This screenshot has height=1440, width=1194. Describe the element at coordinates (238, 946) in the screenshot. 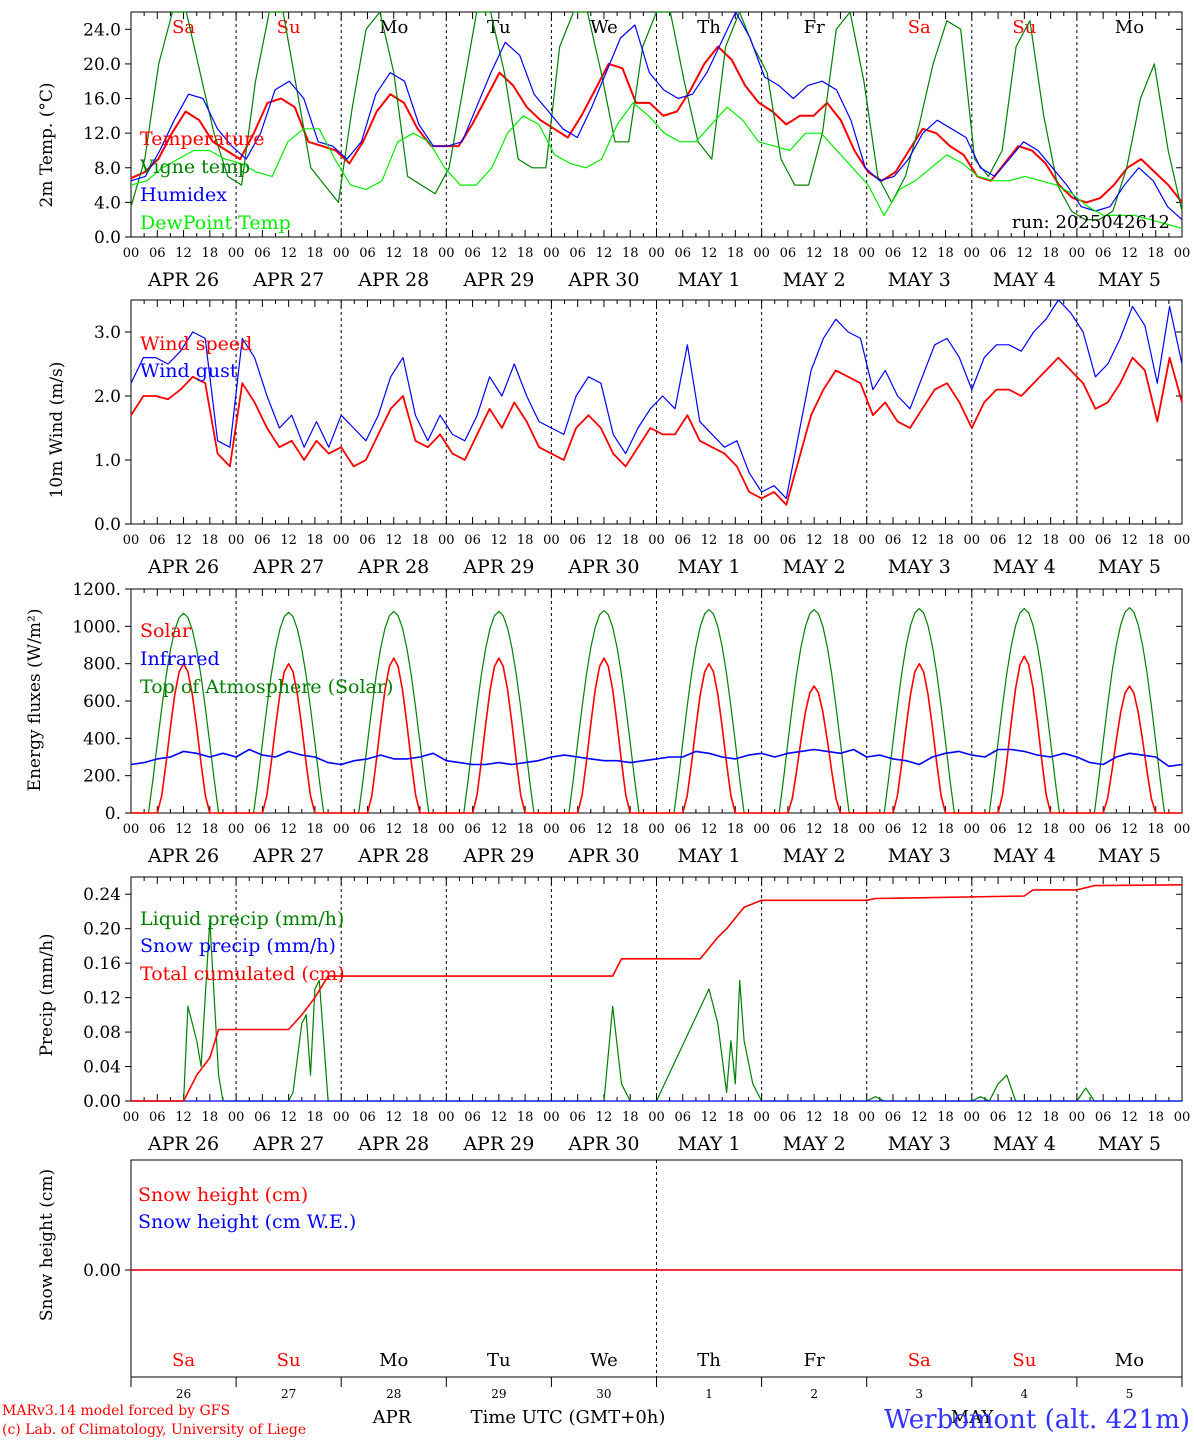

I see `legend-snow-precip: Snow precip (mm/h)` at that location.